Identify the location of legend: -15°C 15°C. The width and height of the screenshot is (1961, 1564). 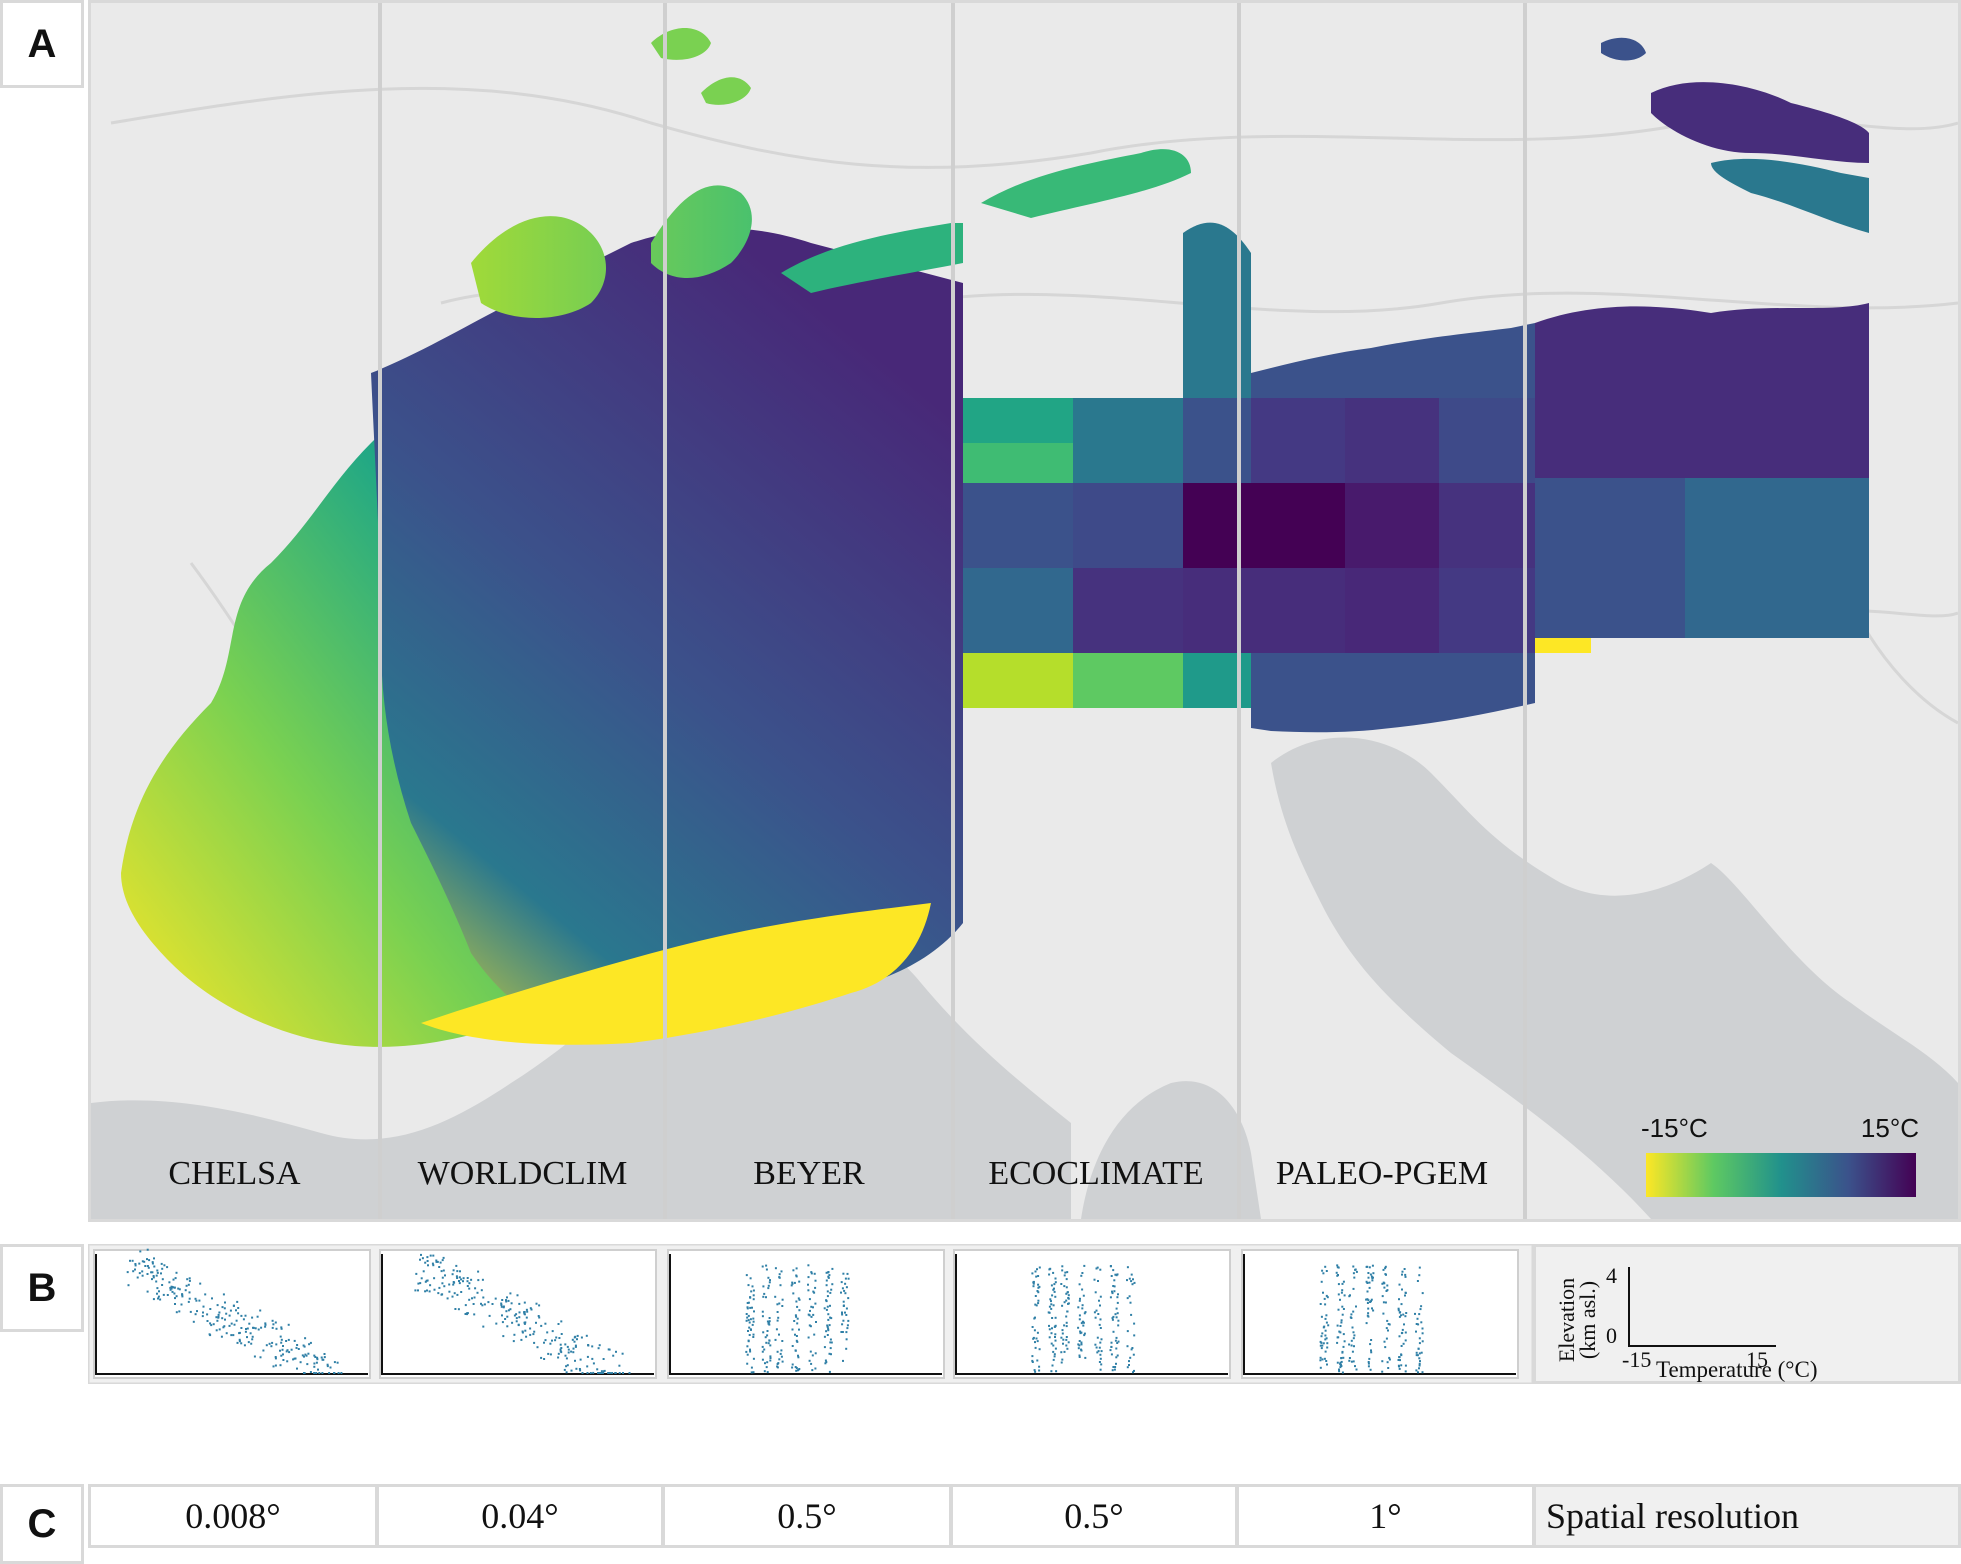
(1781, 1158).